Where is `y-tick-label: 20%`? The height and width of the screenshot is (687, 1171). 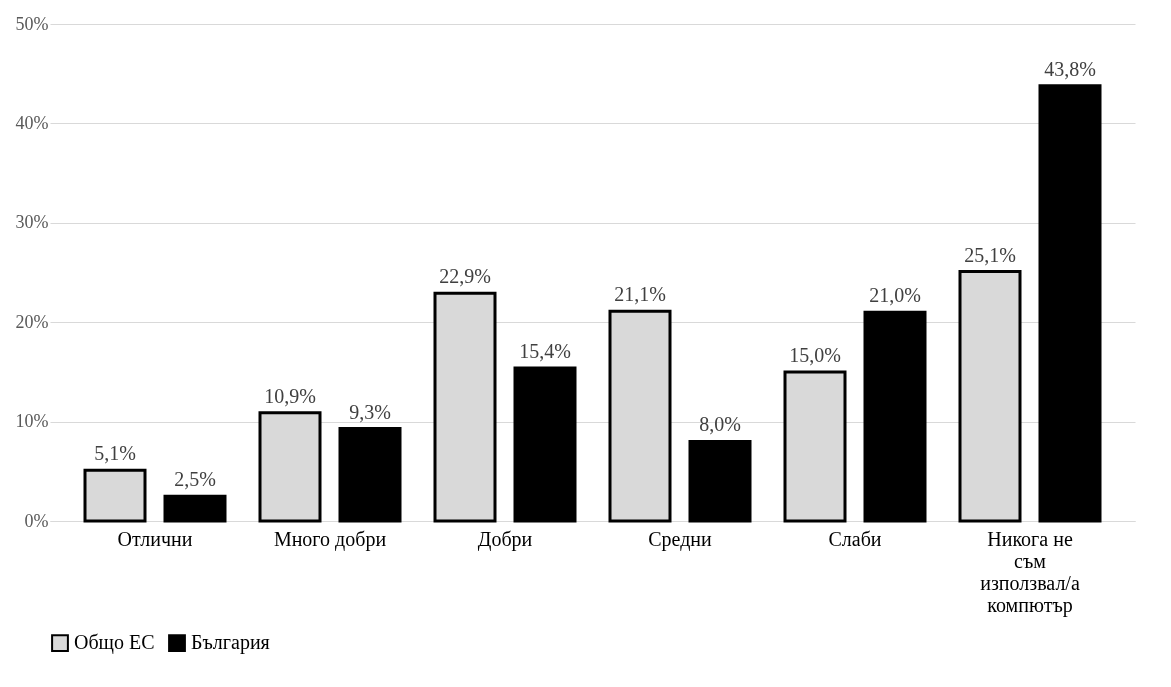 y-tick-label: 20% is located at coordinates (32, 321).